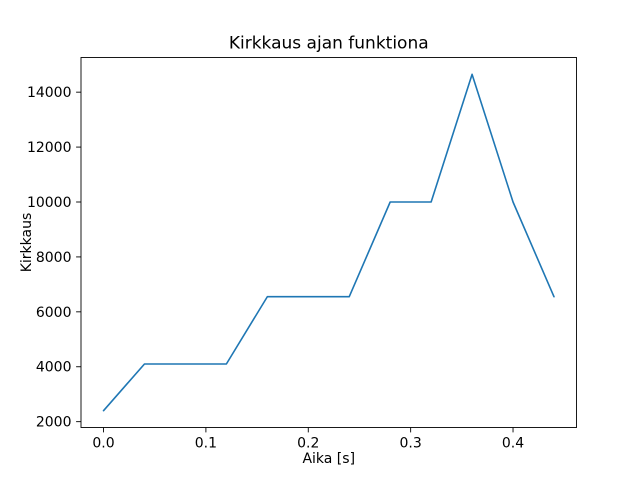 Image resolution: width=640 pixels, height=480 pixels. What do you see at coordinates (54, 258) in the screenshot?
I see `y-tick-label: 8000` at bounding box center [54, 258].